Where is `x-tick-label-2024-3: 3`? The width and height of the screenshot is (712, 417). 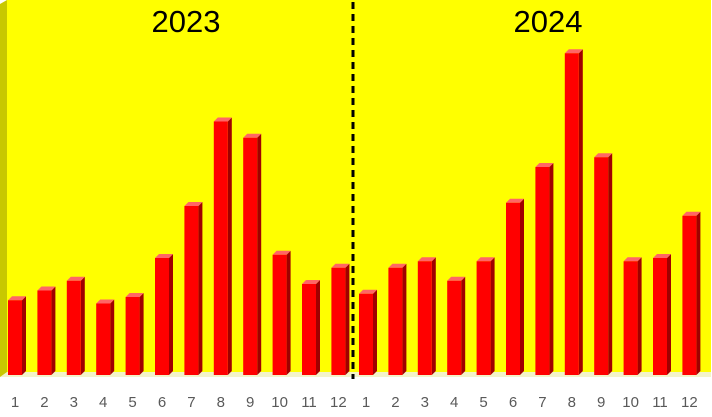 x-tick-label-2024-3: 3 is located at coordinates (425, 402).